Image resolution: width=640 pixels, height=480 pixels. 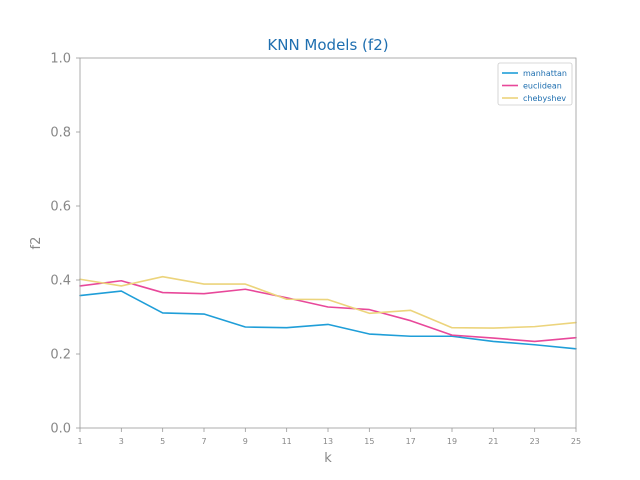 I want to click on legend: manhattan euclidean chebyshev, so click(x=535, y=84).